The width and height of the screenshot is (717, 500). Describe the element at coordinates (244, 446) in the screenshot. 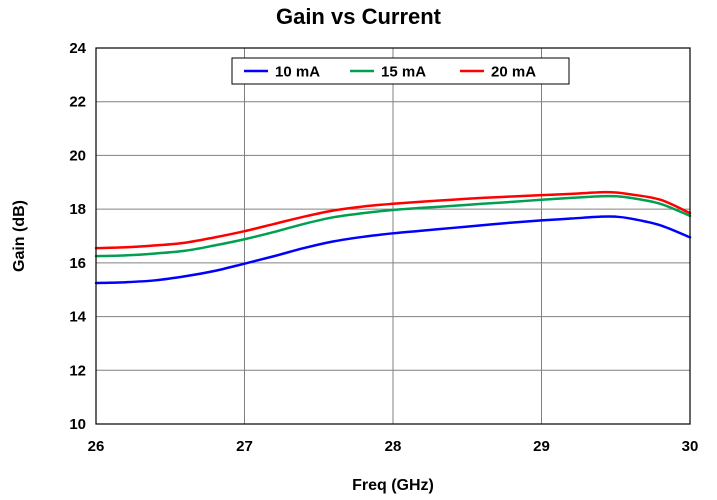

I see `x-tick-label: 27` at that location.